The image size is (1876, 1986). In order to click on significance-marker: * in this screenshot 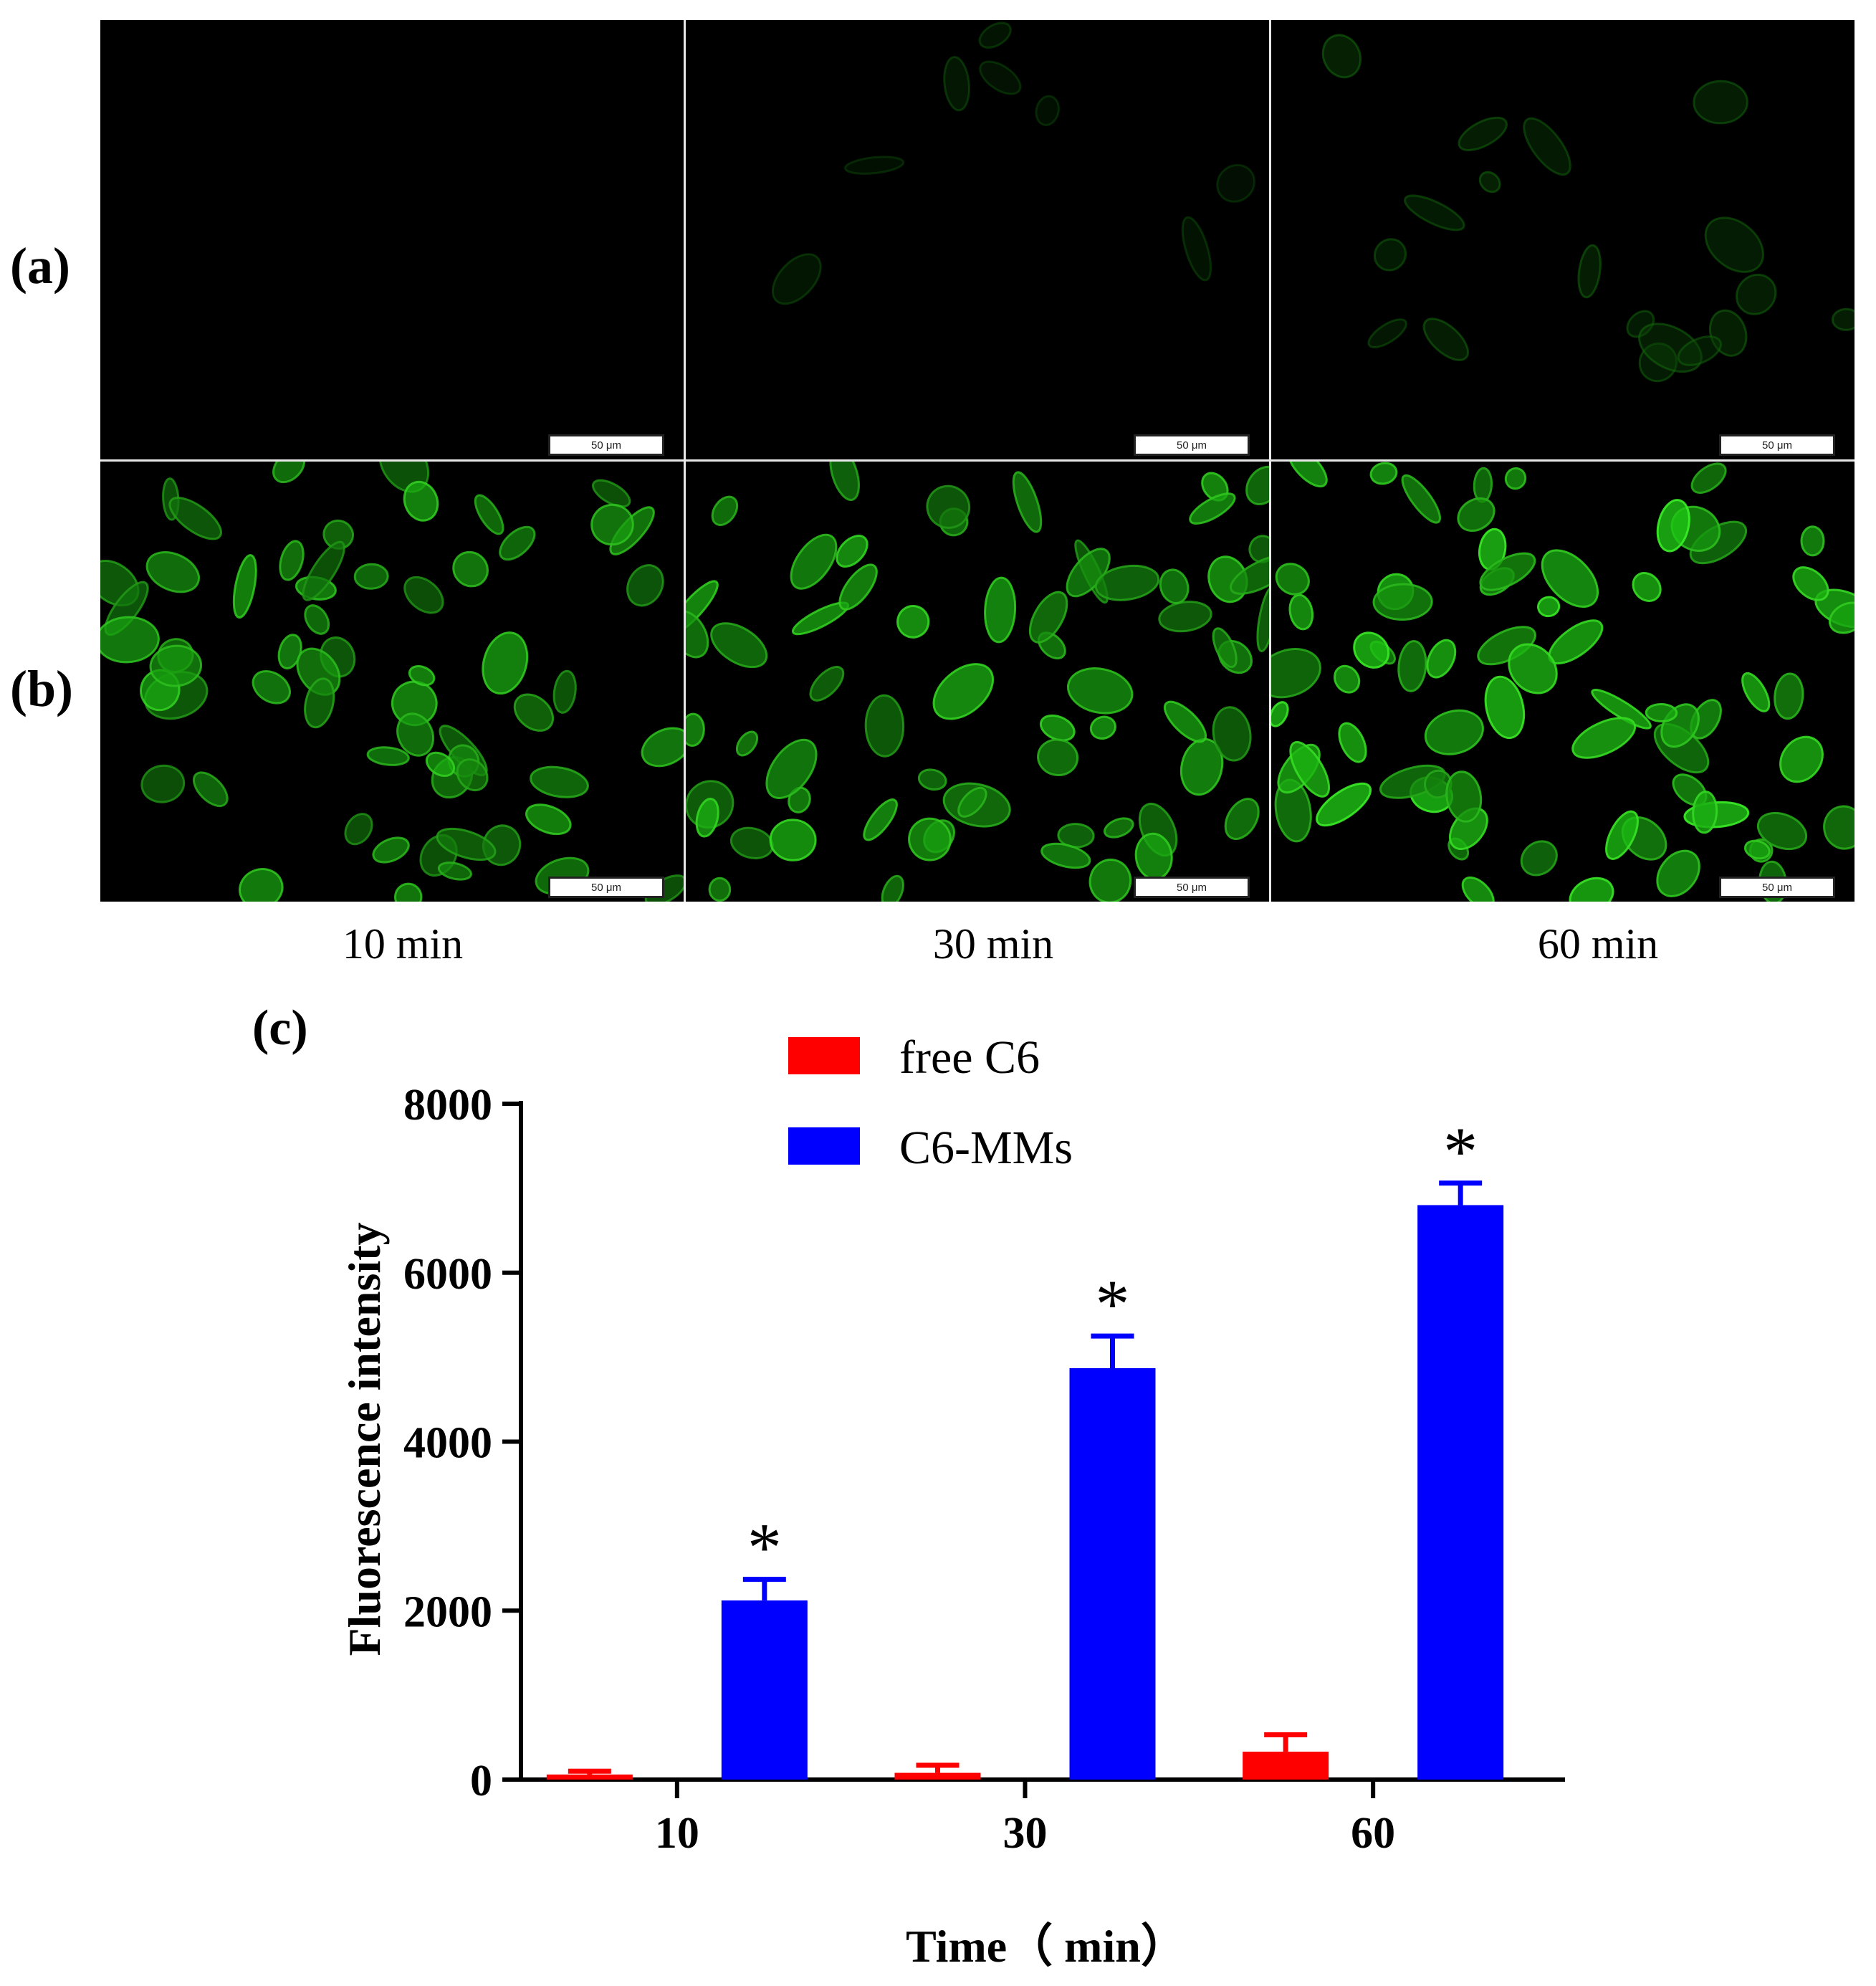, I will do `click(1460, 1151)`.